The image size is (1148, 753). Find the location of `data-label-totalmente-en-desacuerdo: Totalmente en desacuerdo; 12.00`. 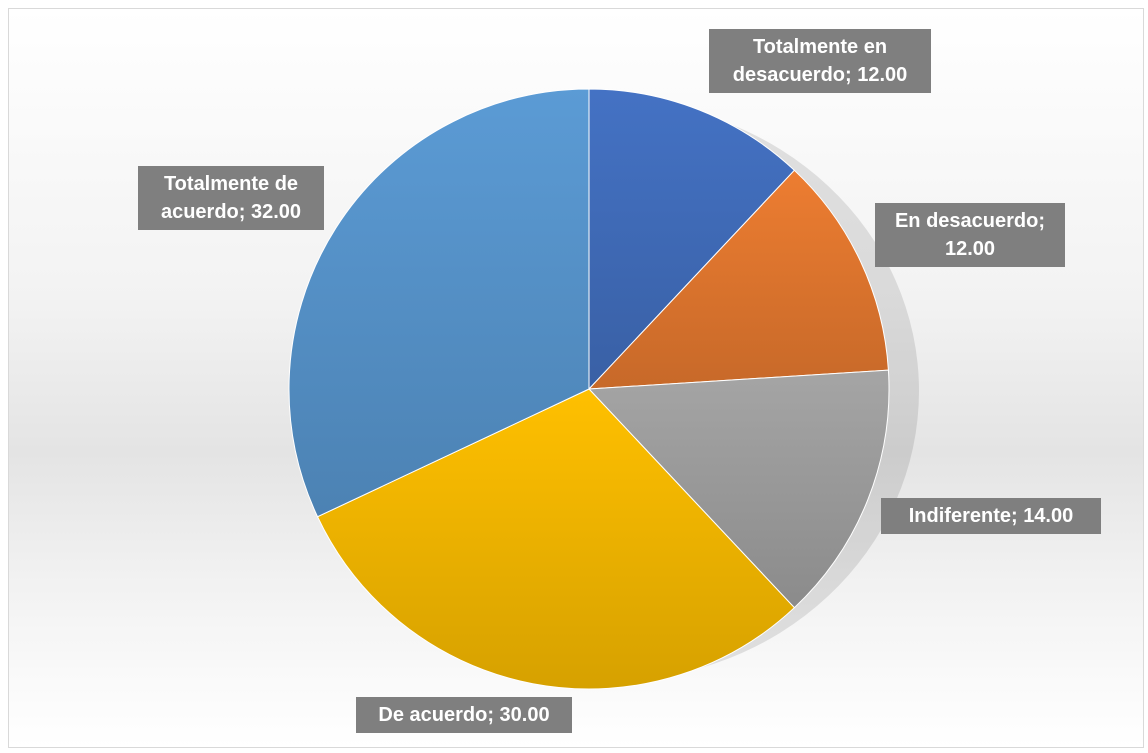

data-label-totalmente-en-desacuerdo: Totalmente en desacuerdo; 12.00 is located at coordinates (820, 61).